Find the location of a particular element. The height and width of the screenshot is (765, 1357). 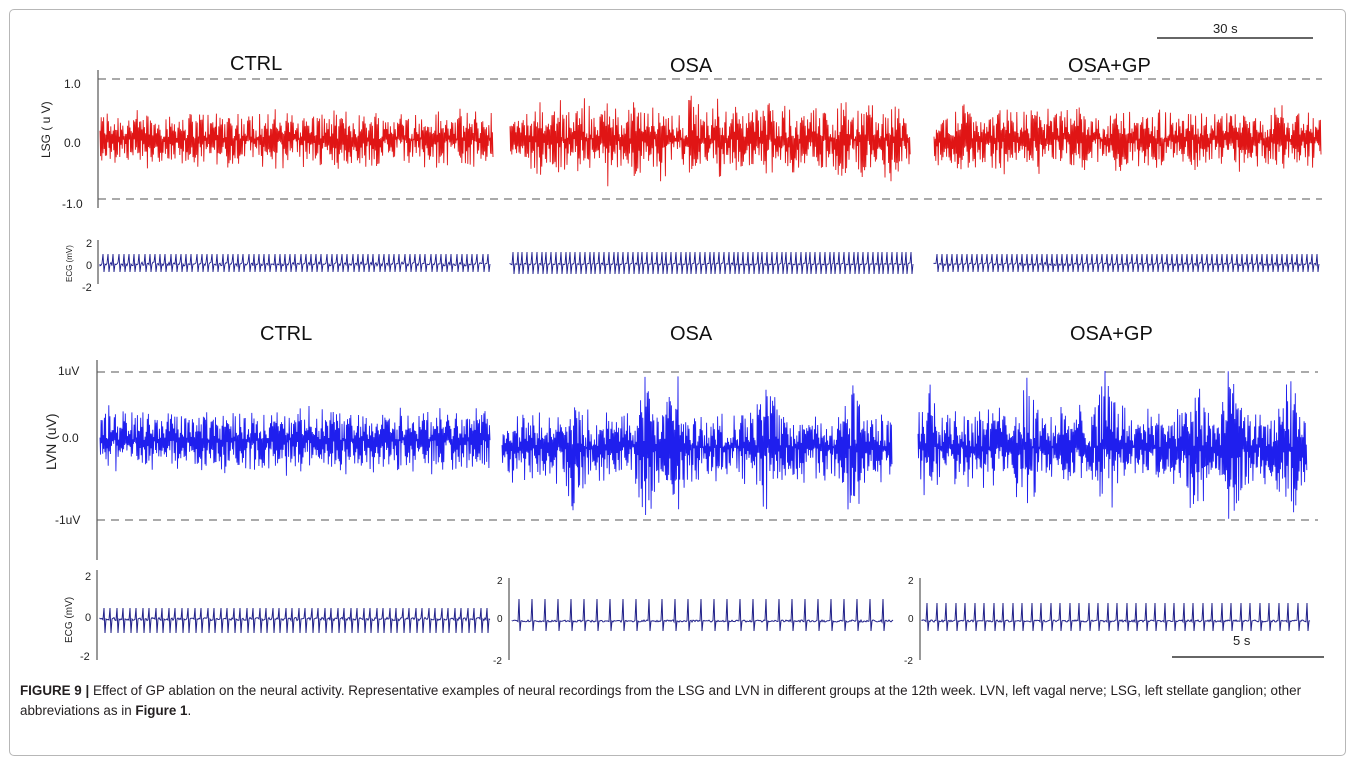

ecg-top-ytick-mid: 0 is located at coordinates (89, 266).